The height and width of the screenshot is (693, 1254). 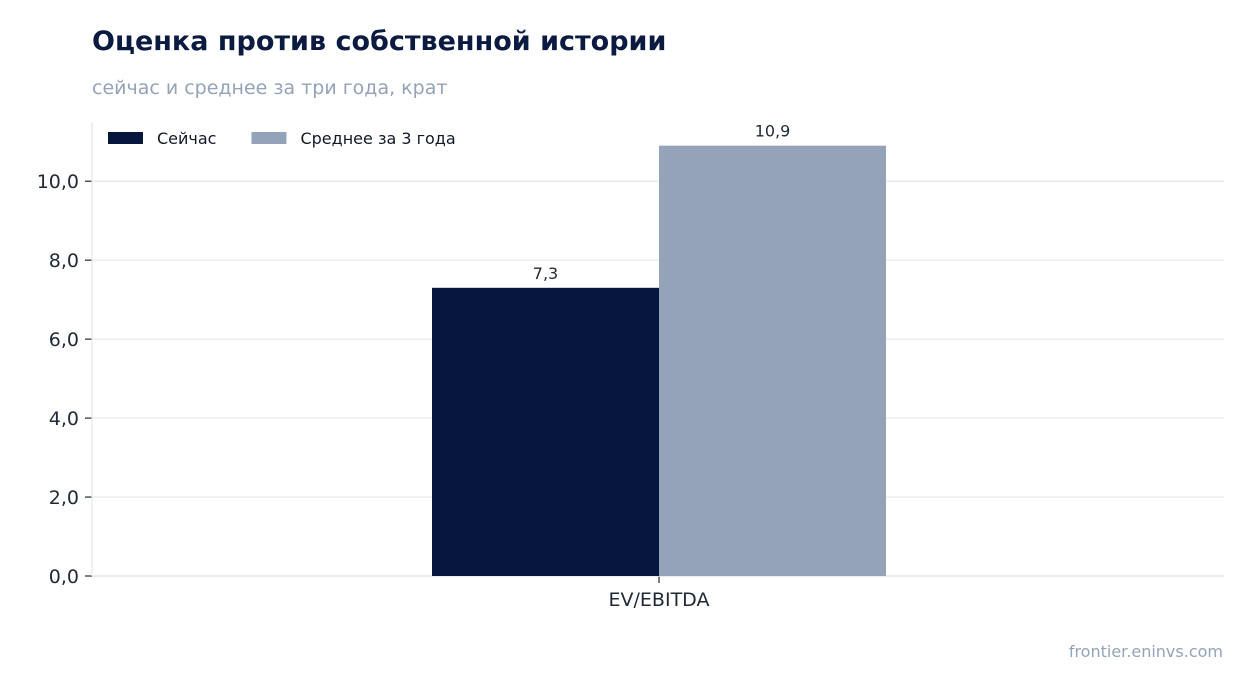 What do you see at coordinates (379, 41) in the screenshot?
I see `chart-title: Оценка против собственной истории` at bounding box center [379, 41].